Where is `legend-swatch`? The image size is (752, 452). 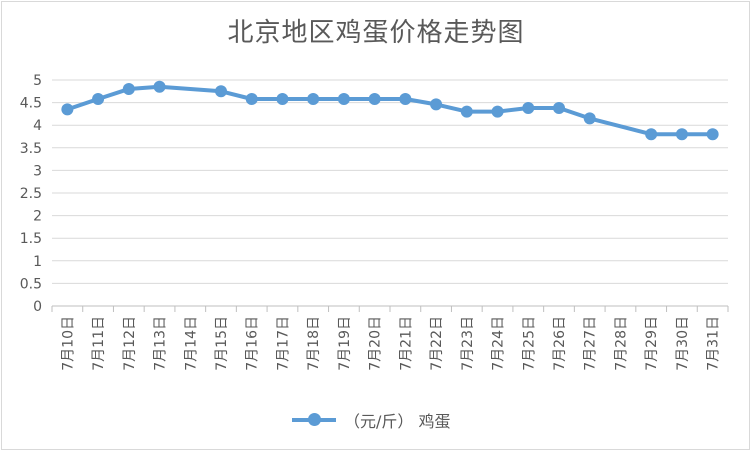
legend-swatch is located at coordinates (314, 419).